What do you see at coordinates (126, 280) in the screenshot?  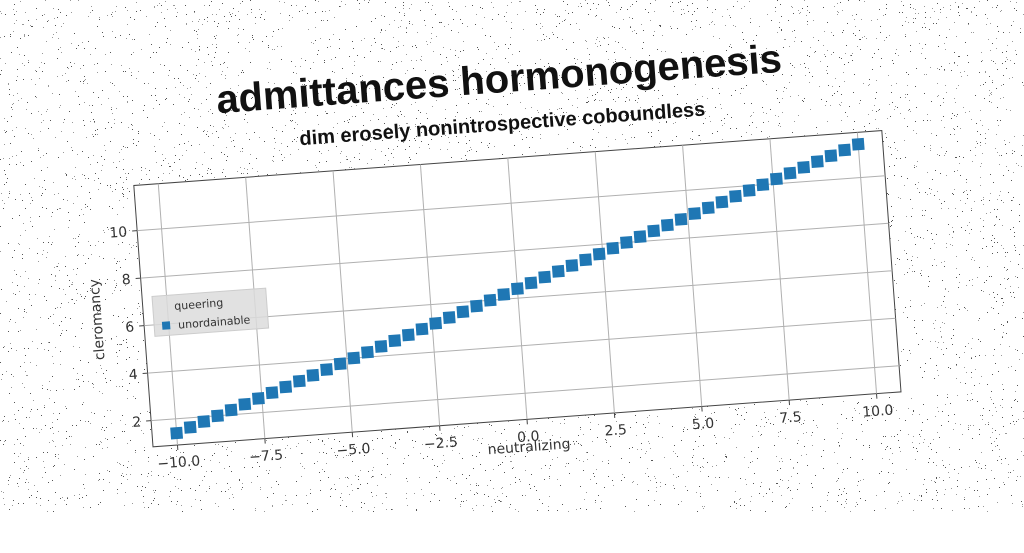 I see `y-tick-label: 8` at bounding box center [126, 280].